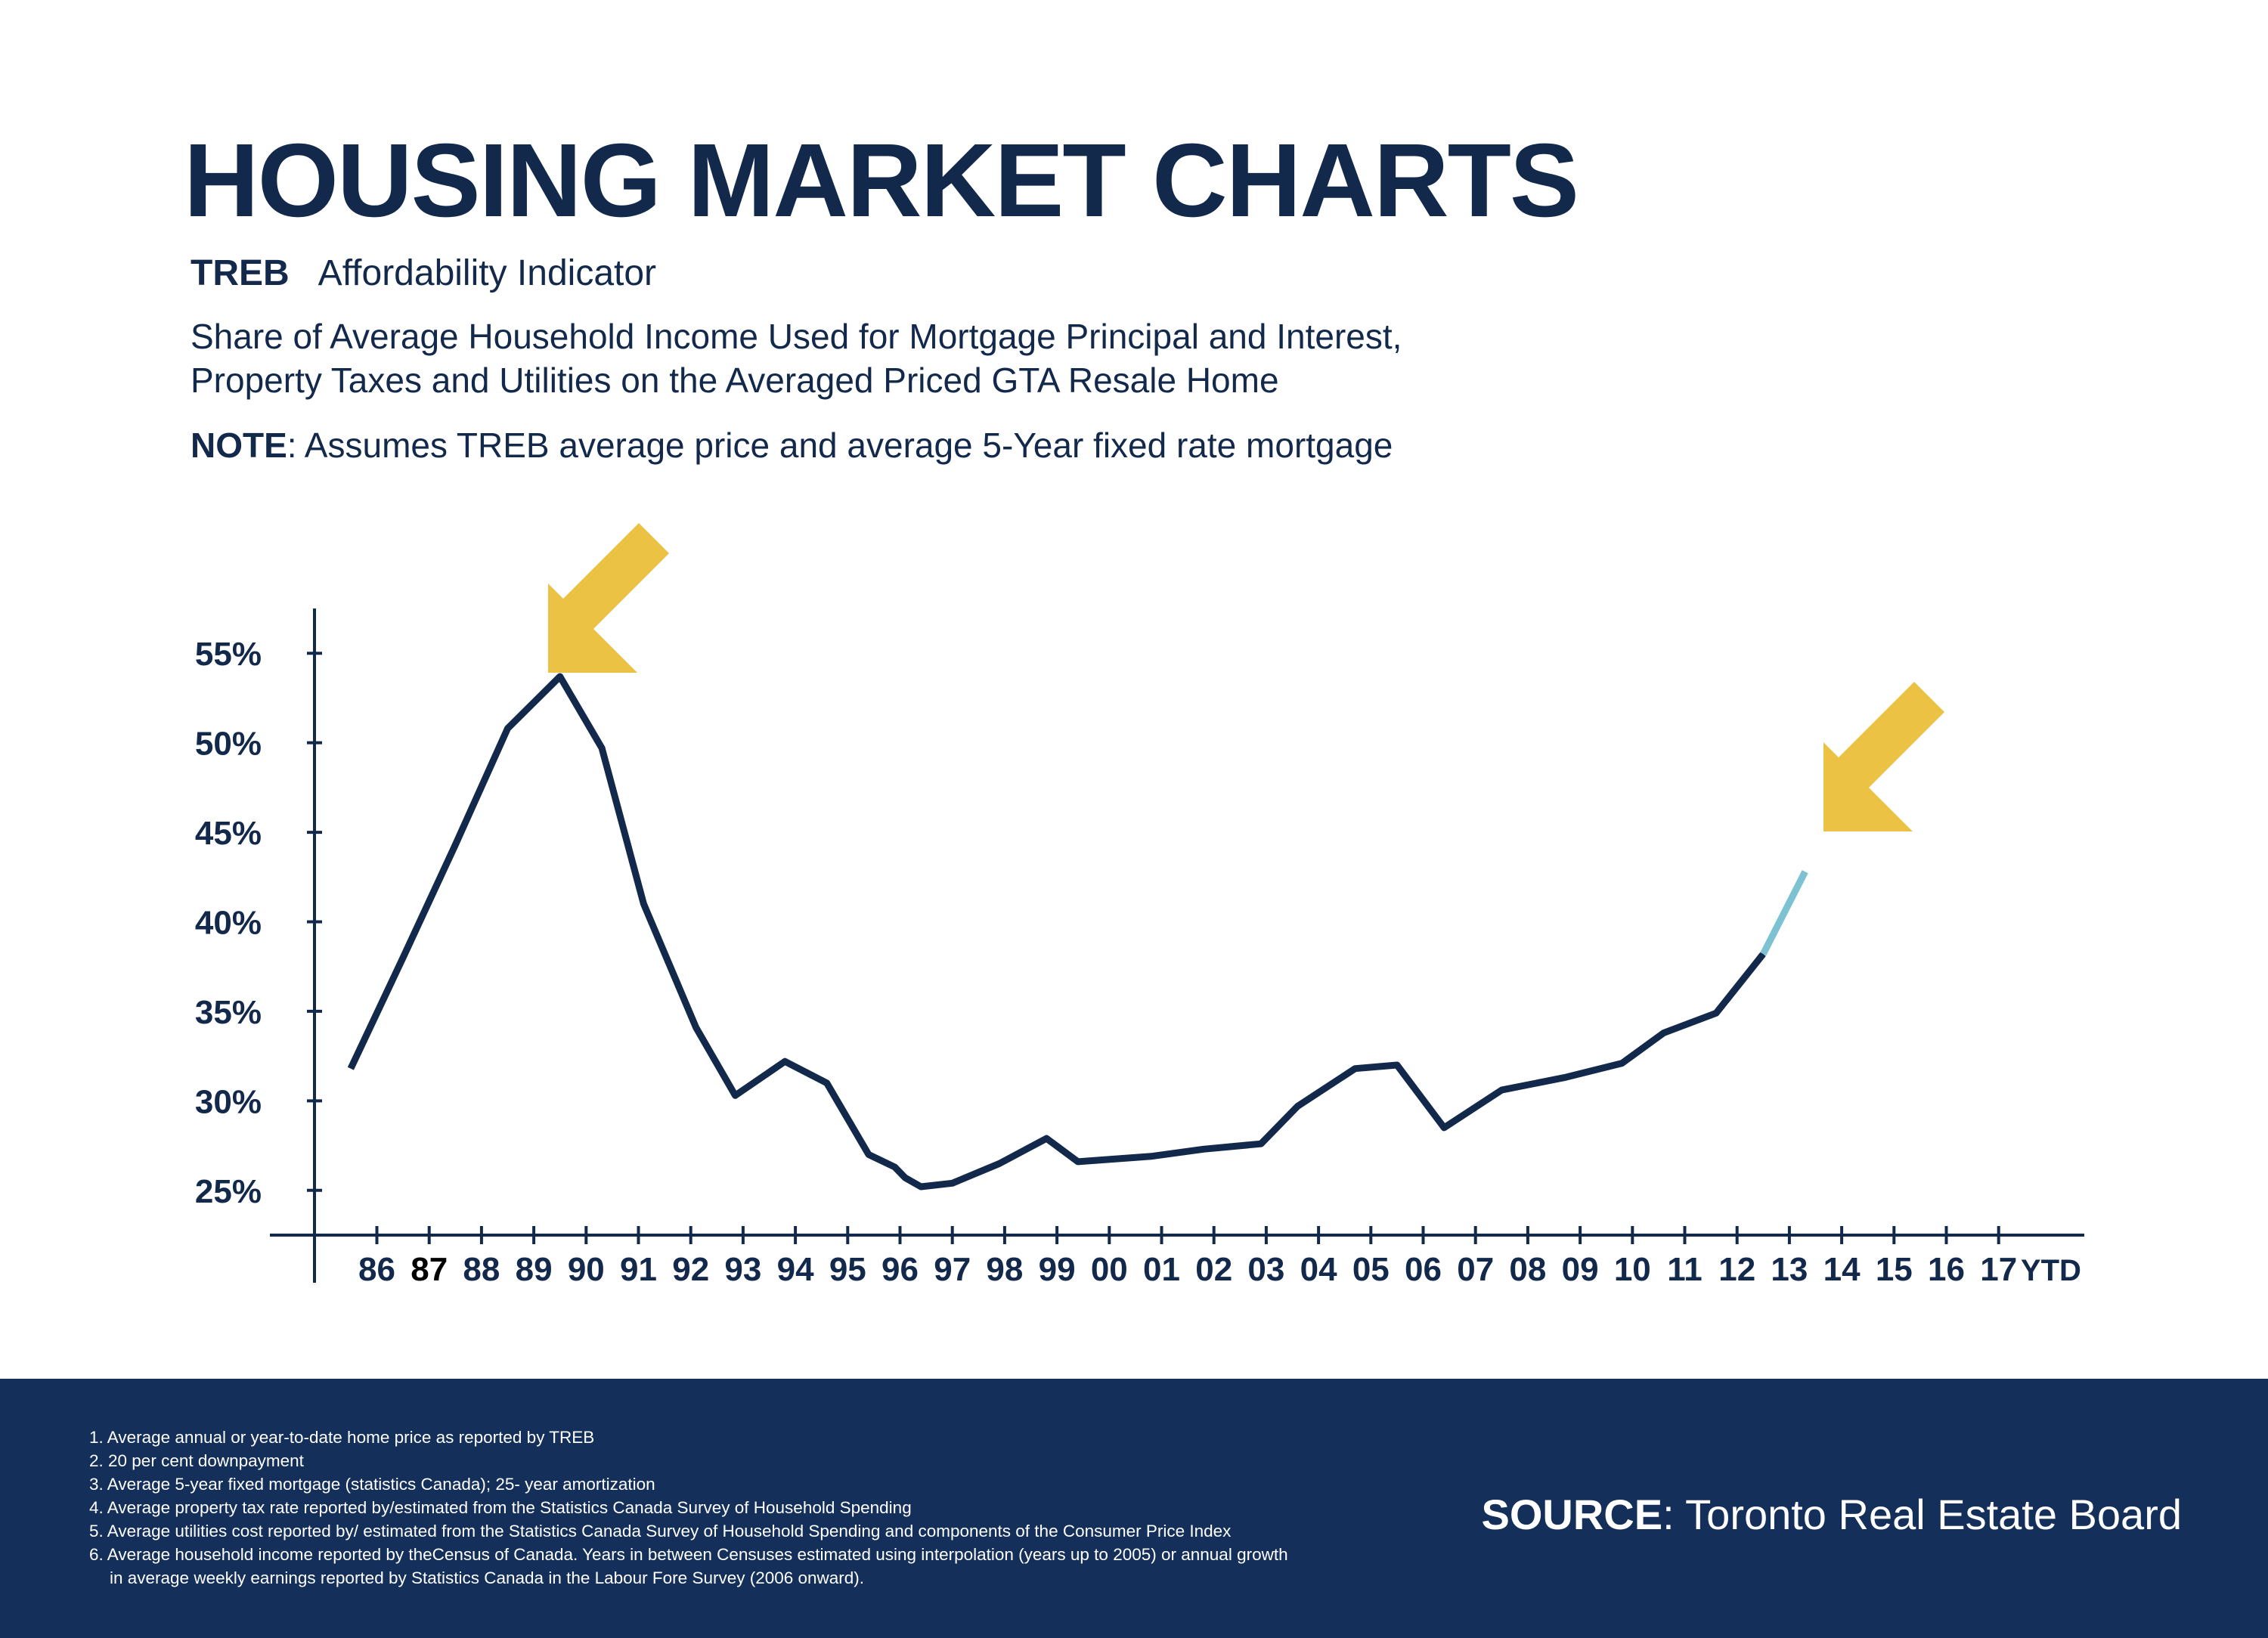 Image resolution: width=2268 pixels, height=1638 pixels. What do you see at coordinates (535, 1269) in the screenshot?
I see `x-tick-label: 89` at bounding box center [535, 1269].